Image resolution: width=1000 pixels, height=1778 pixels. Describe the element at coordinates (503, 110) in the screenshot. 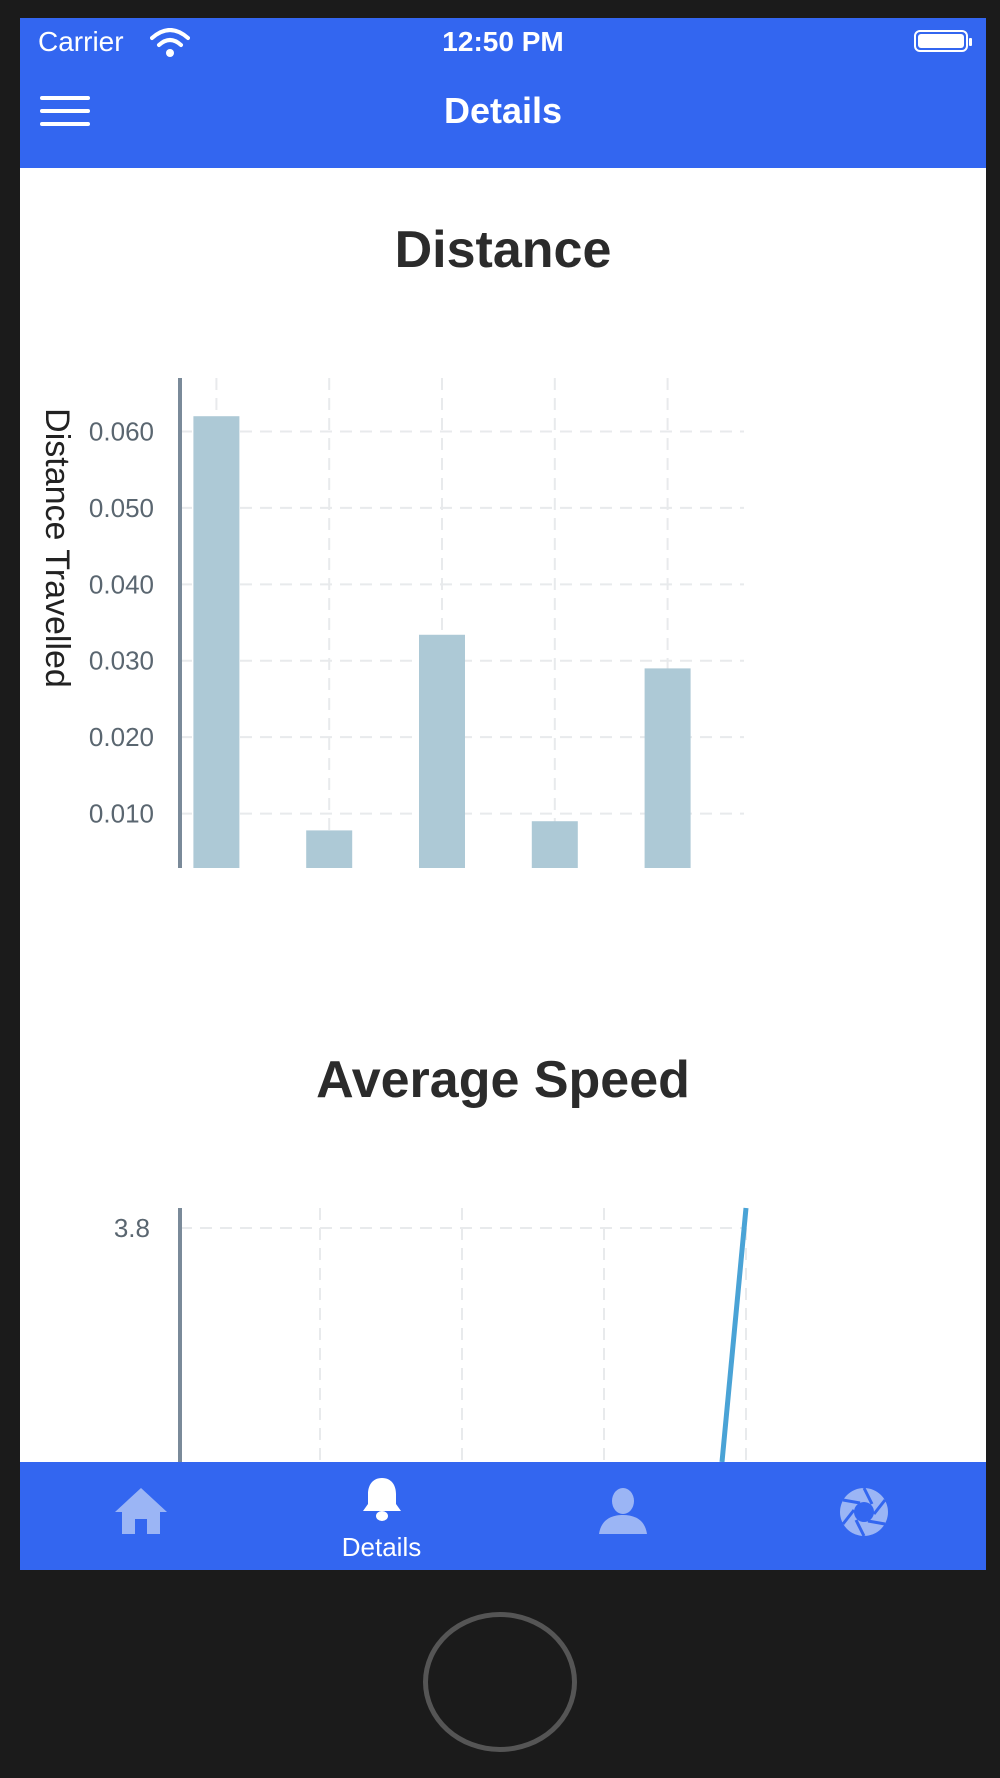

I see `page-title: Details` at that location.